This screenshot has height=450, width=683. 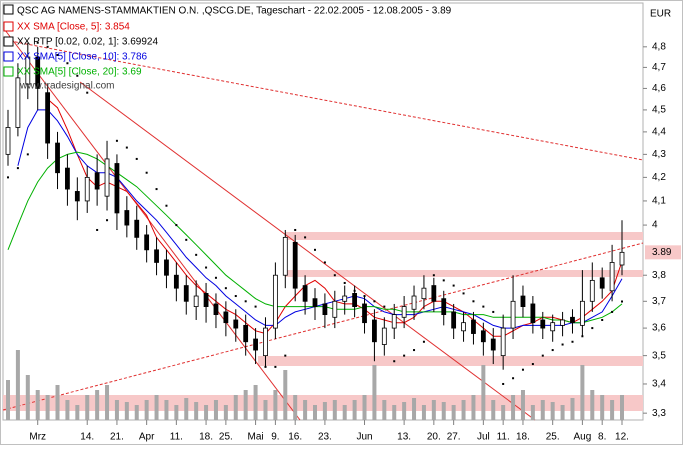 I want to click on resistance-band, so click(x=464, y=273).